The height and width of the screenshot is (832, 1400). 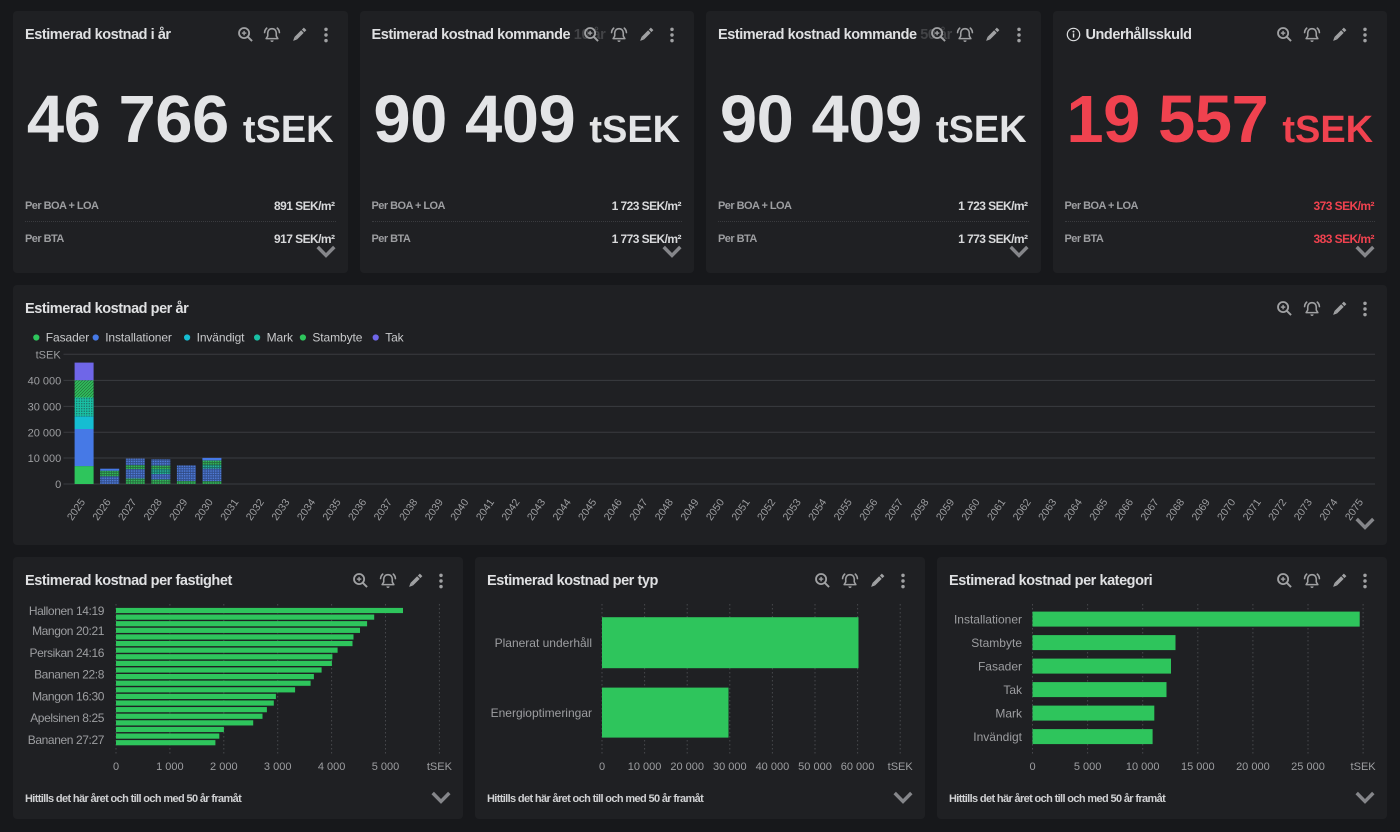 I want to click on svg-text: 2029, so click(x=178, y=510).